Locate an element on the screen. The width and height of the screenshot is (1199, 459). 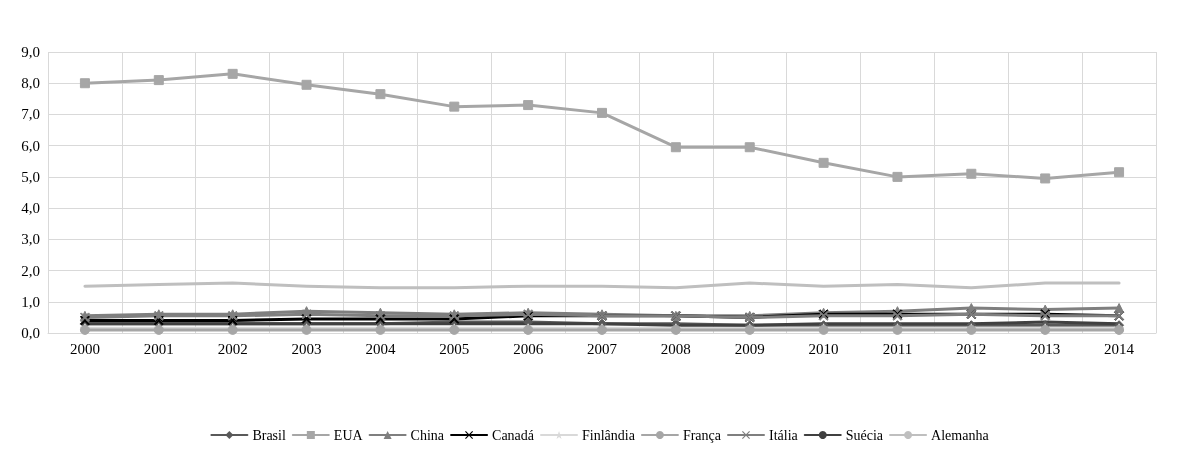
legend-label: Itália is located at coordinates (784, 435).